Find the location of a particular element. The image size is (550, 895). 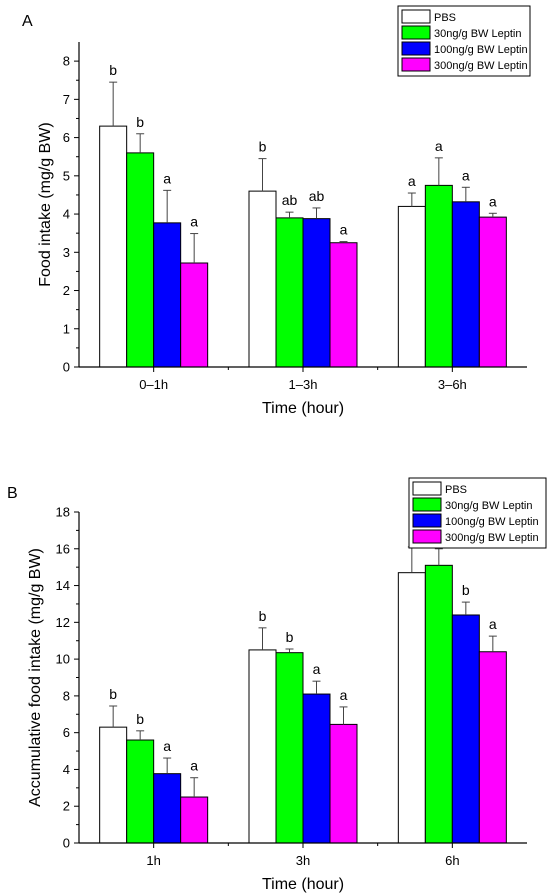

y-tick-label: 5 is located at coordinates (66, 175).